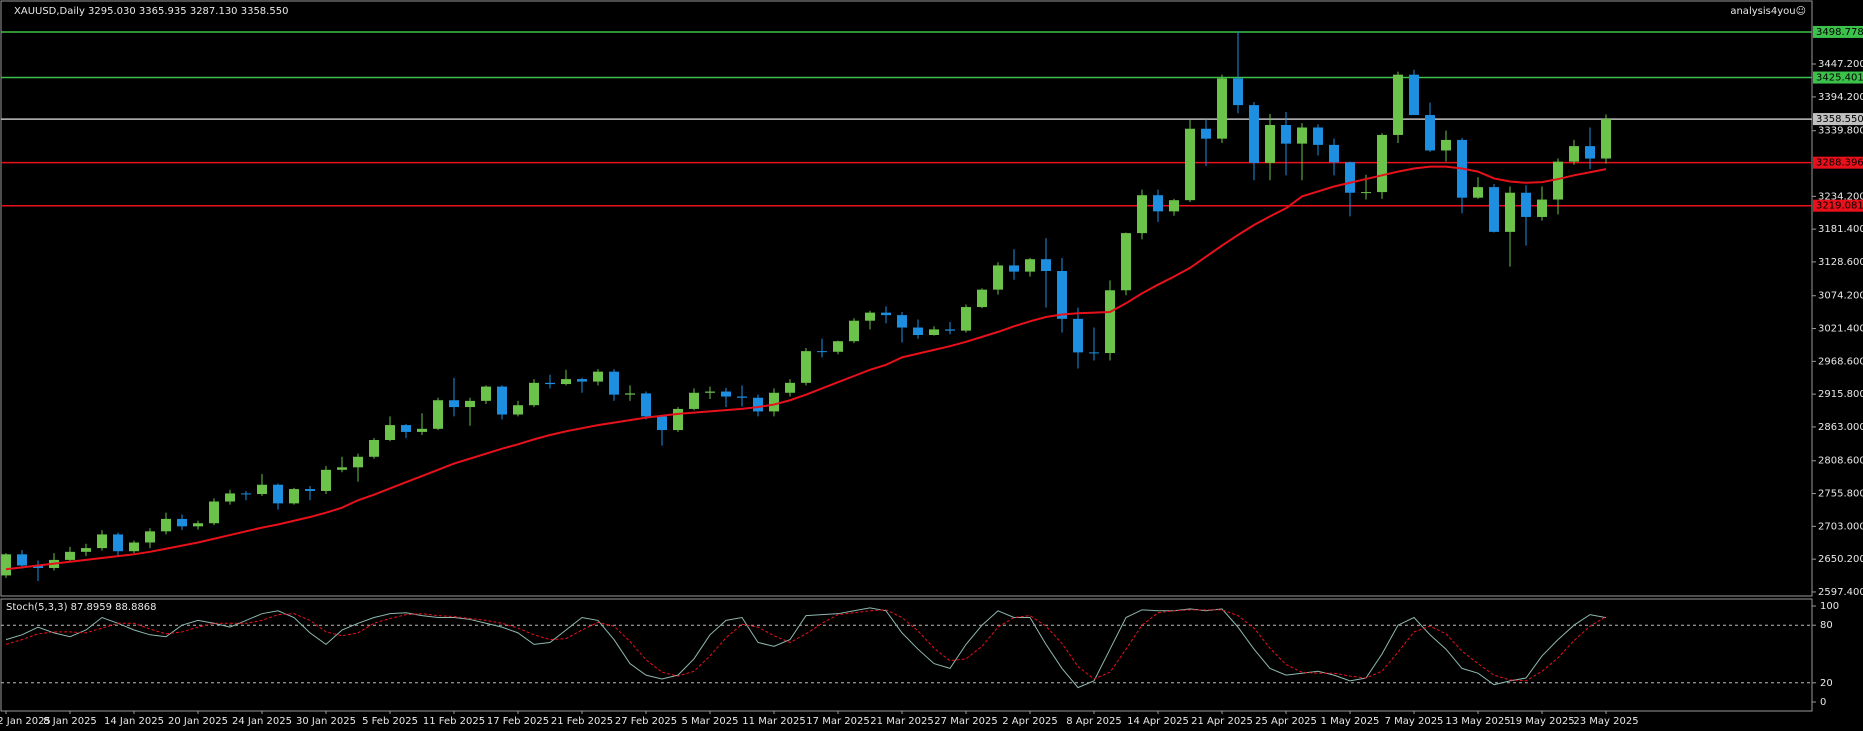 Image resolution: width=1863 pixels, height=731 pixels. I want to click on y-tick-label: 2755.800, so click(1840, 494).